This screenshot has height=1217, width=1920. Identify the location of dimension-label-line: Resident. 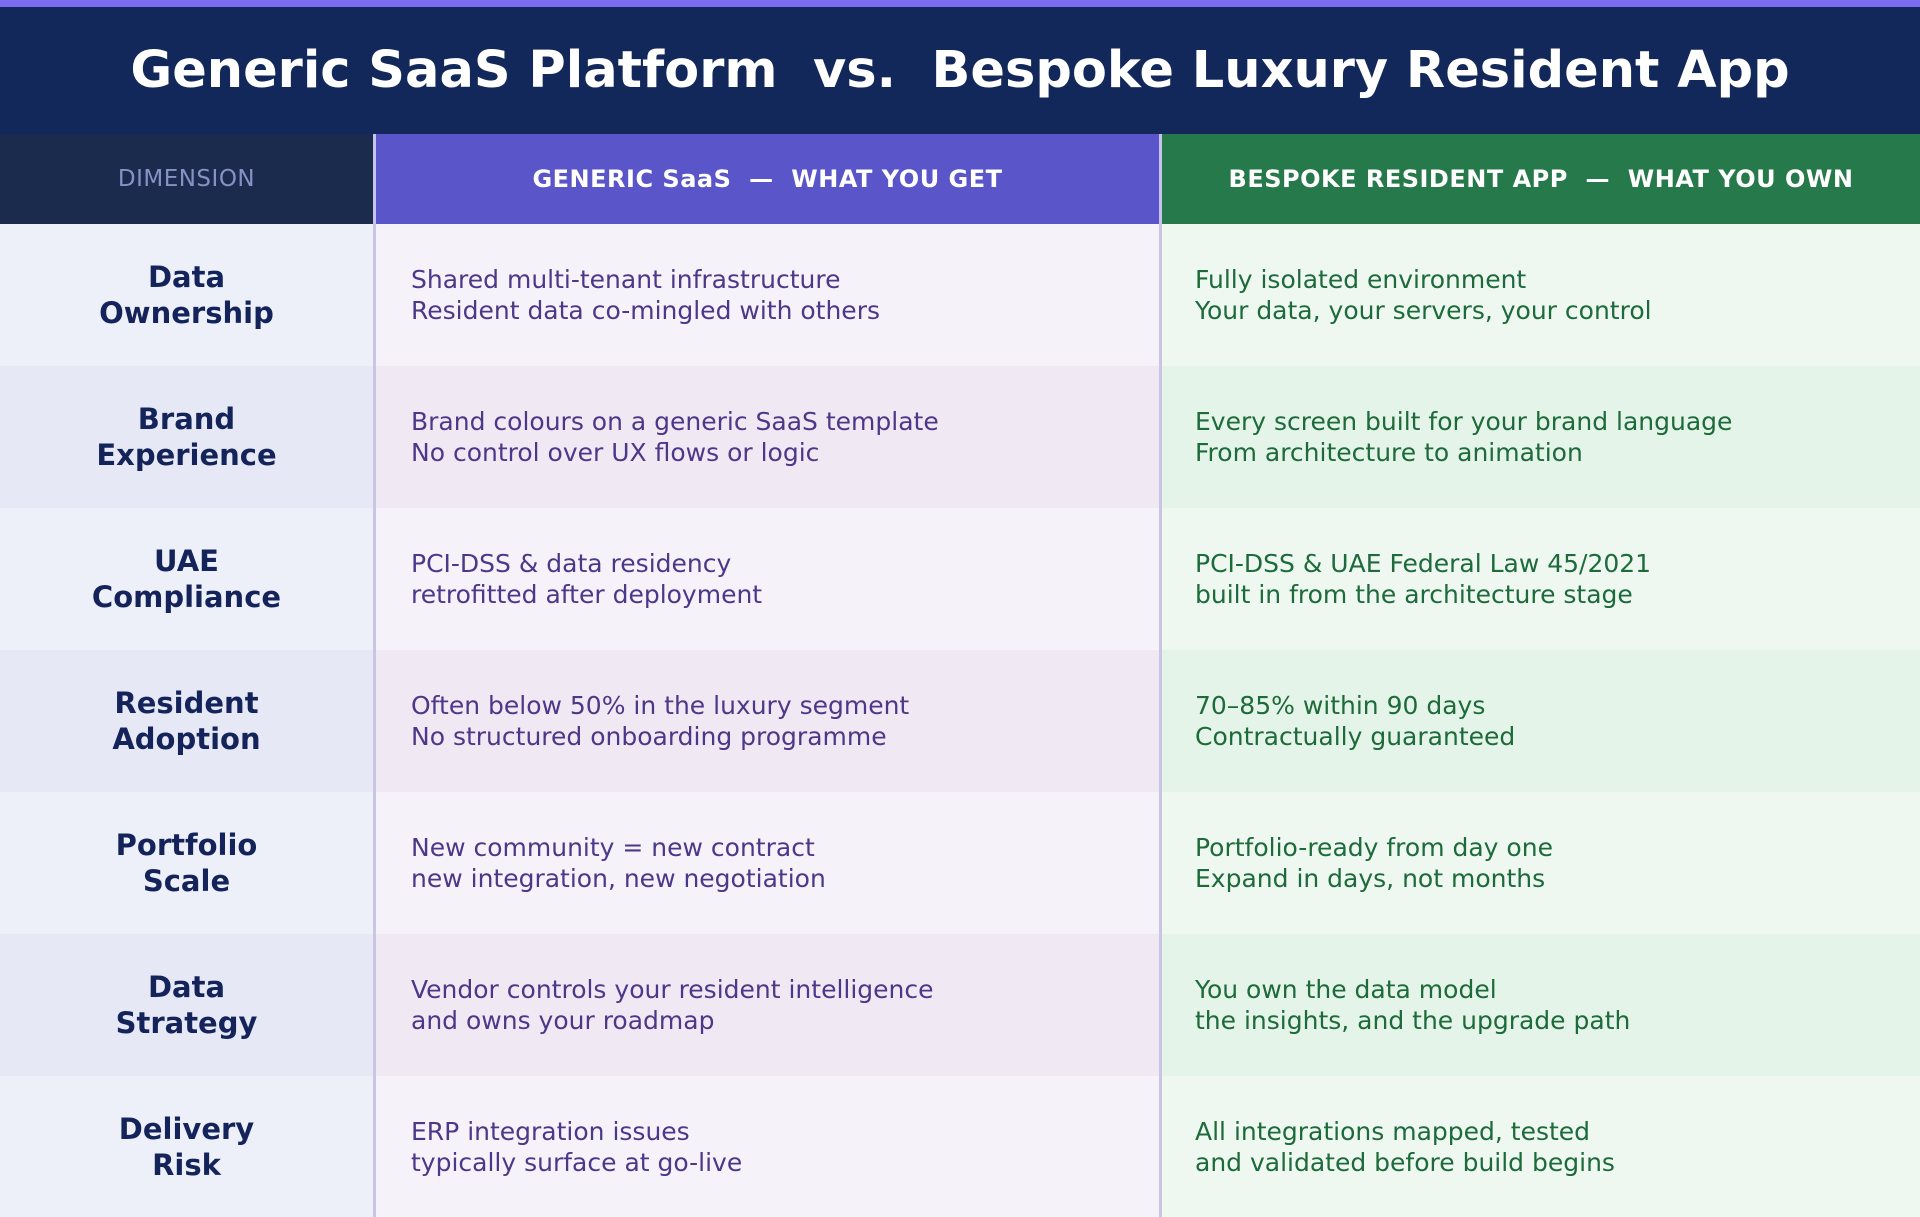
(186, 703).